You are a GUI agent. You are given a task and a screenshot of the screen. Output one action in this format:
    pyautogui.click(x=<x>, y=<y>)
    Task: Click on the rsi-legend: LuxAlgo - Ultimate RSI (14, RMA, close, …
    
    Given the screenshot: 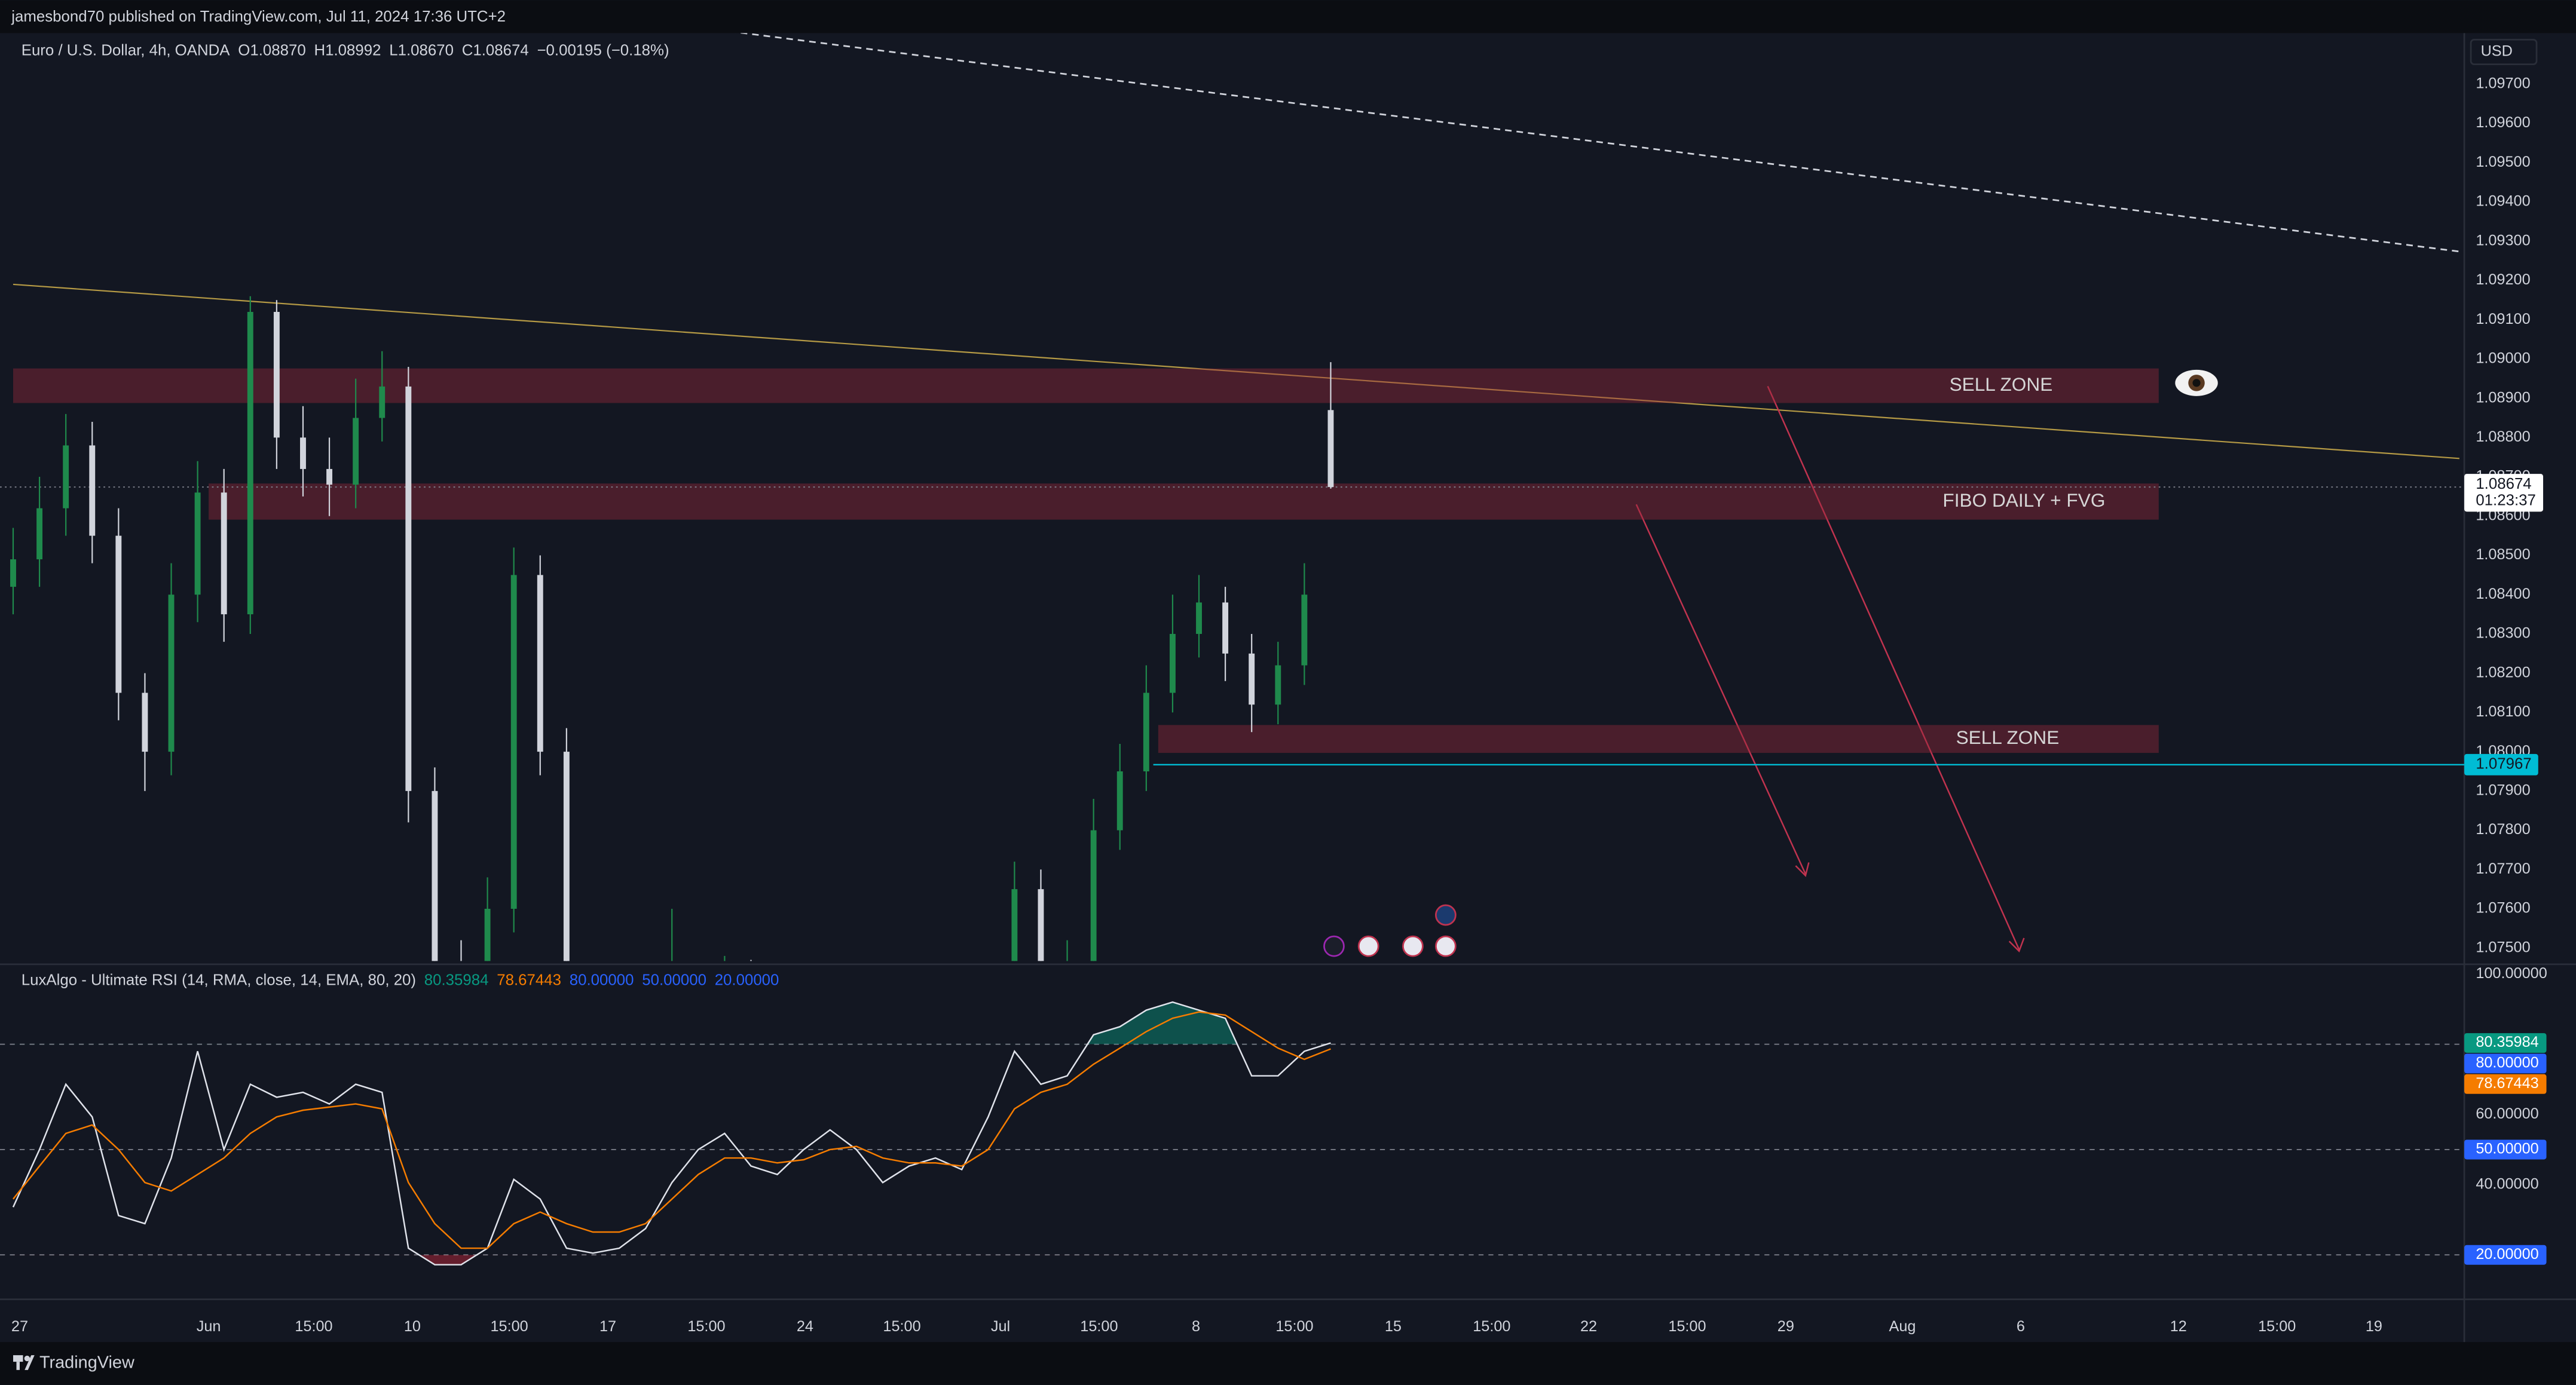 What is the action you would take?
    pyautogui.click(x=400, y=980)
    